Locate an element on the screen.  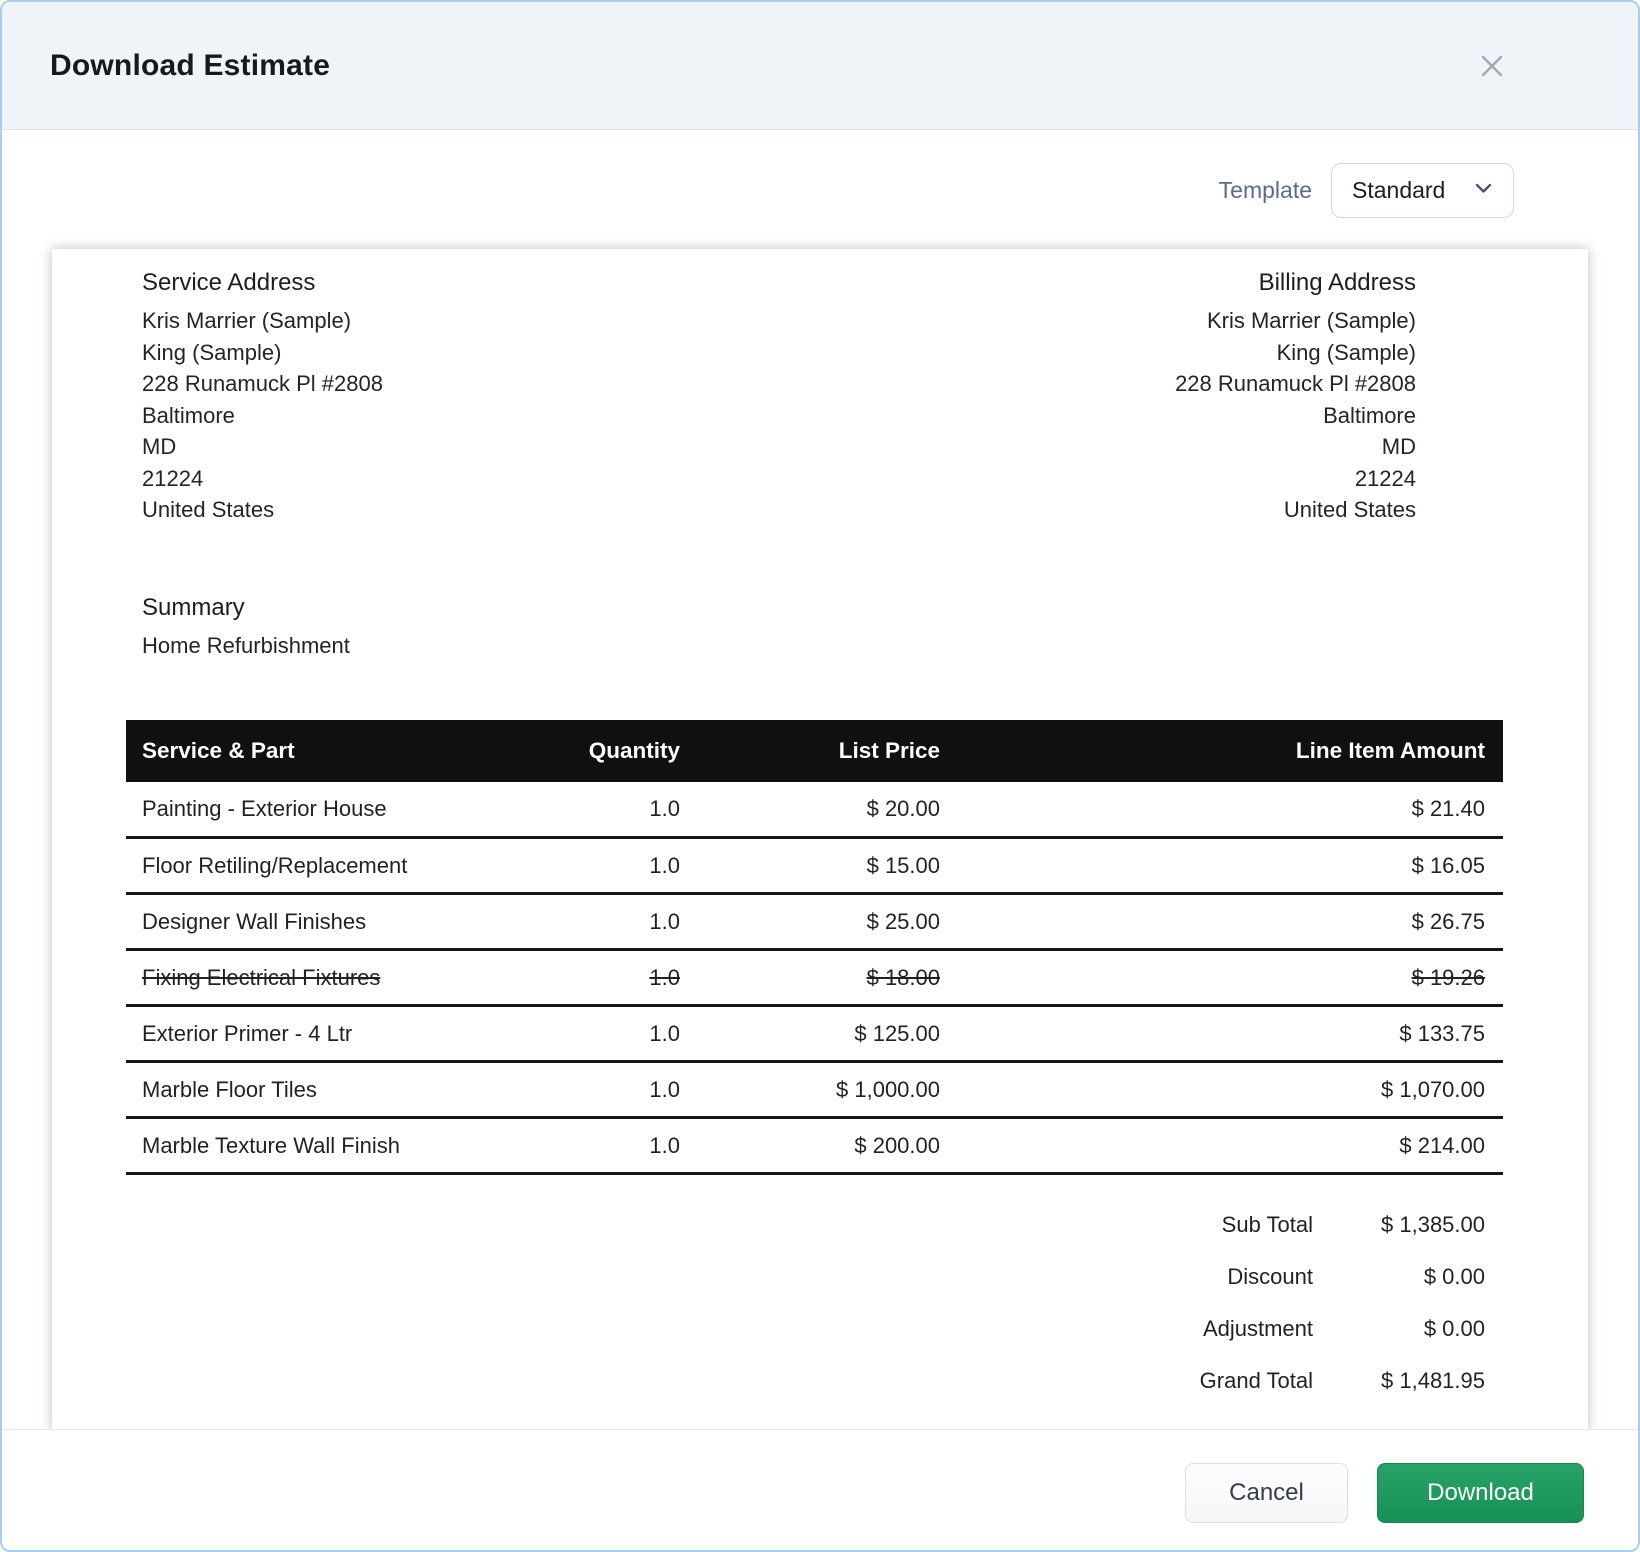
service-address-line: King (Sample) is located at coordinates (212, 352).